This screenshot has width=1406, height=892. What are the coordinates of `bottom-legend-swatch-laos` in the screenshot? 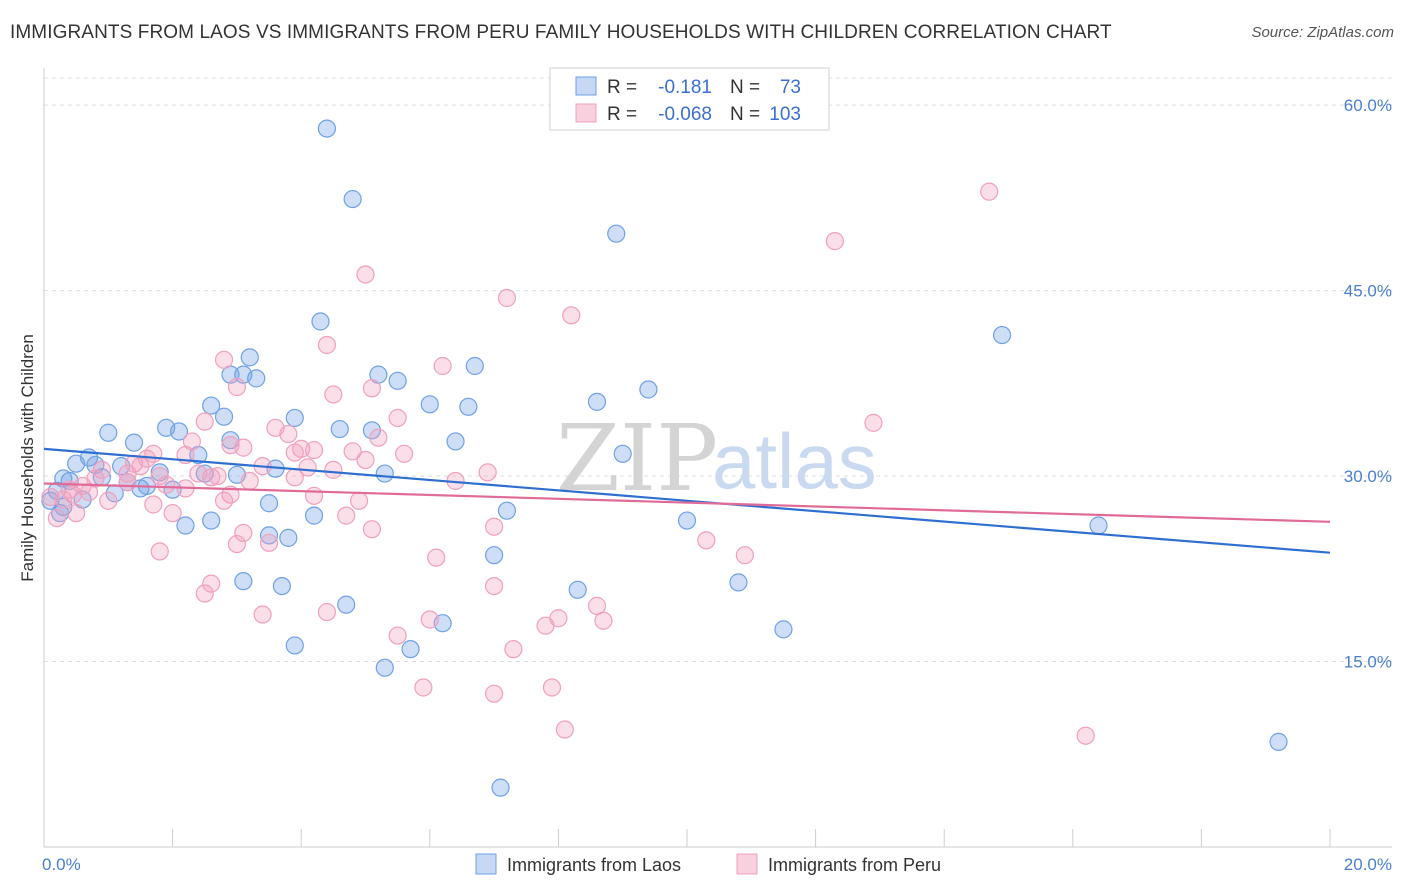 It's located at (486, 864).